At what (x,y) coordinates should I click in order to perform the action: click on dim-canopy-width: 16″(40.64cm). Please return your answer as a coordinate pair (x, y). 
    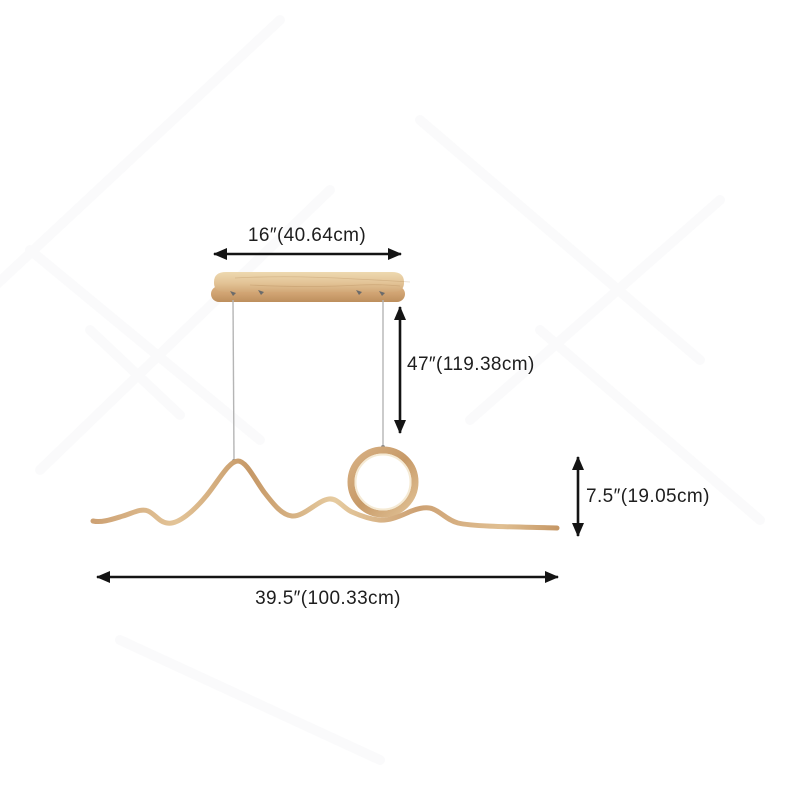
    Looking at the image, I should click on (307, 242).